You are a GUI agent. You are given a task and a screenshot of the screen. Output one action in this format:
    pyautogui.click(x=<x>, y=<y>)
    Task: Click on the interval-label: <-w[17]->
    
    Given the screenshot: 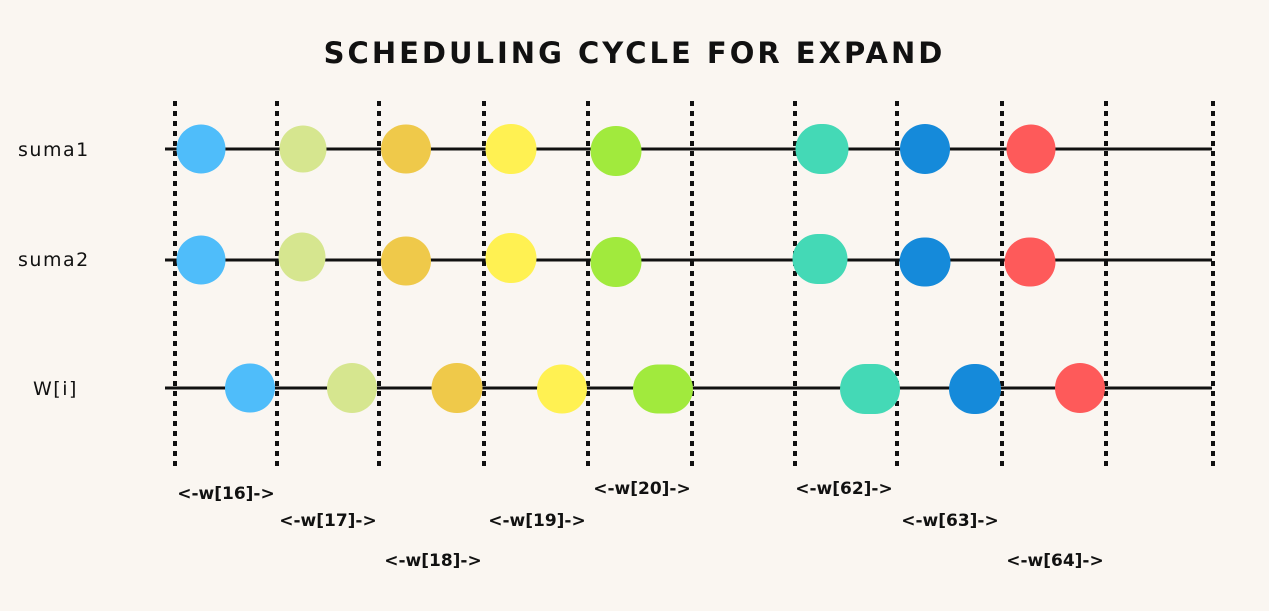 What is the action you would take?
    pyautogui.click(x=328, y=521)
    